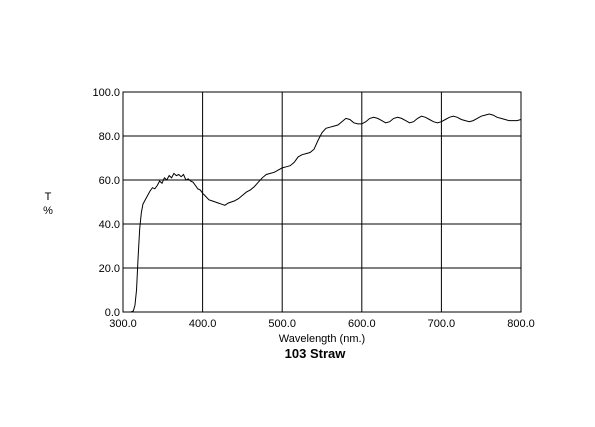  Describe the element at coordinates (203, 324) in the screenshot. I see `x-tick-label: 400.0` at that location.